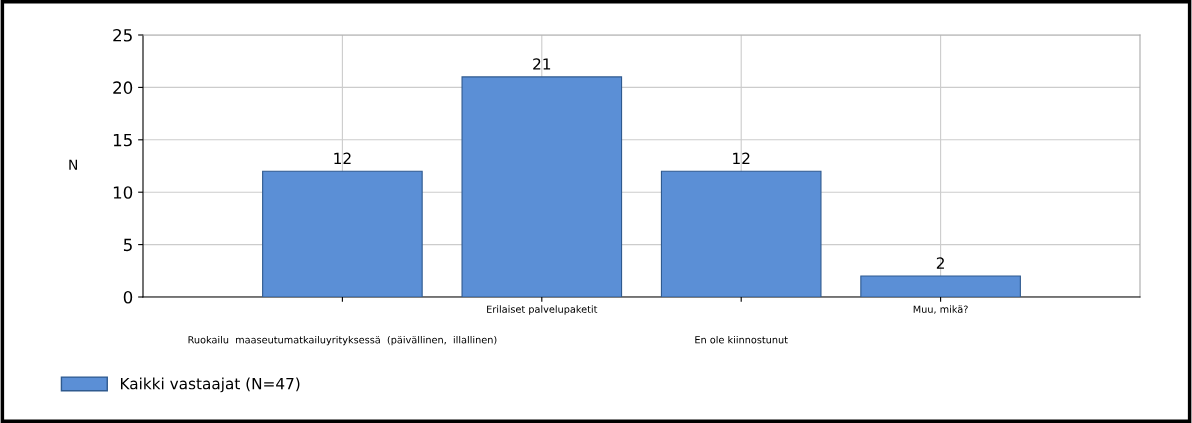 This screenshot has height=423, width=1192. What do you see at coordinates (741, 339) in the screenshot?
I see `x-tick-label: En ole kiinnostunut` at bounding box center [741, 339].